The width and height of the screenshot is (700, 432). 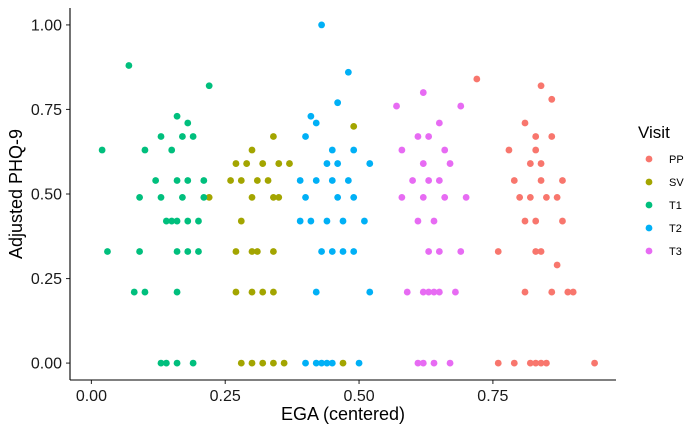 I want to click on legend-items: PP SV T1 T2 T3, so click(x=664, y=206).